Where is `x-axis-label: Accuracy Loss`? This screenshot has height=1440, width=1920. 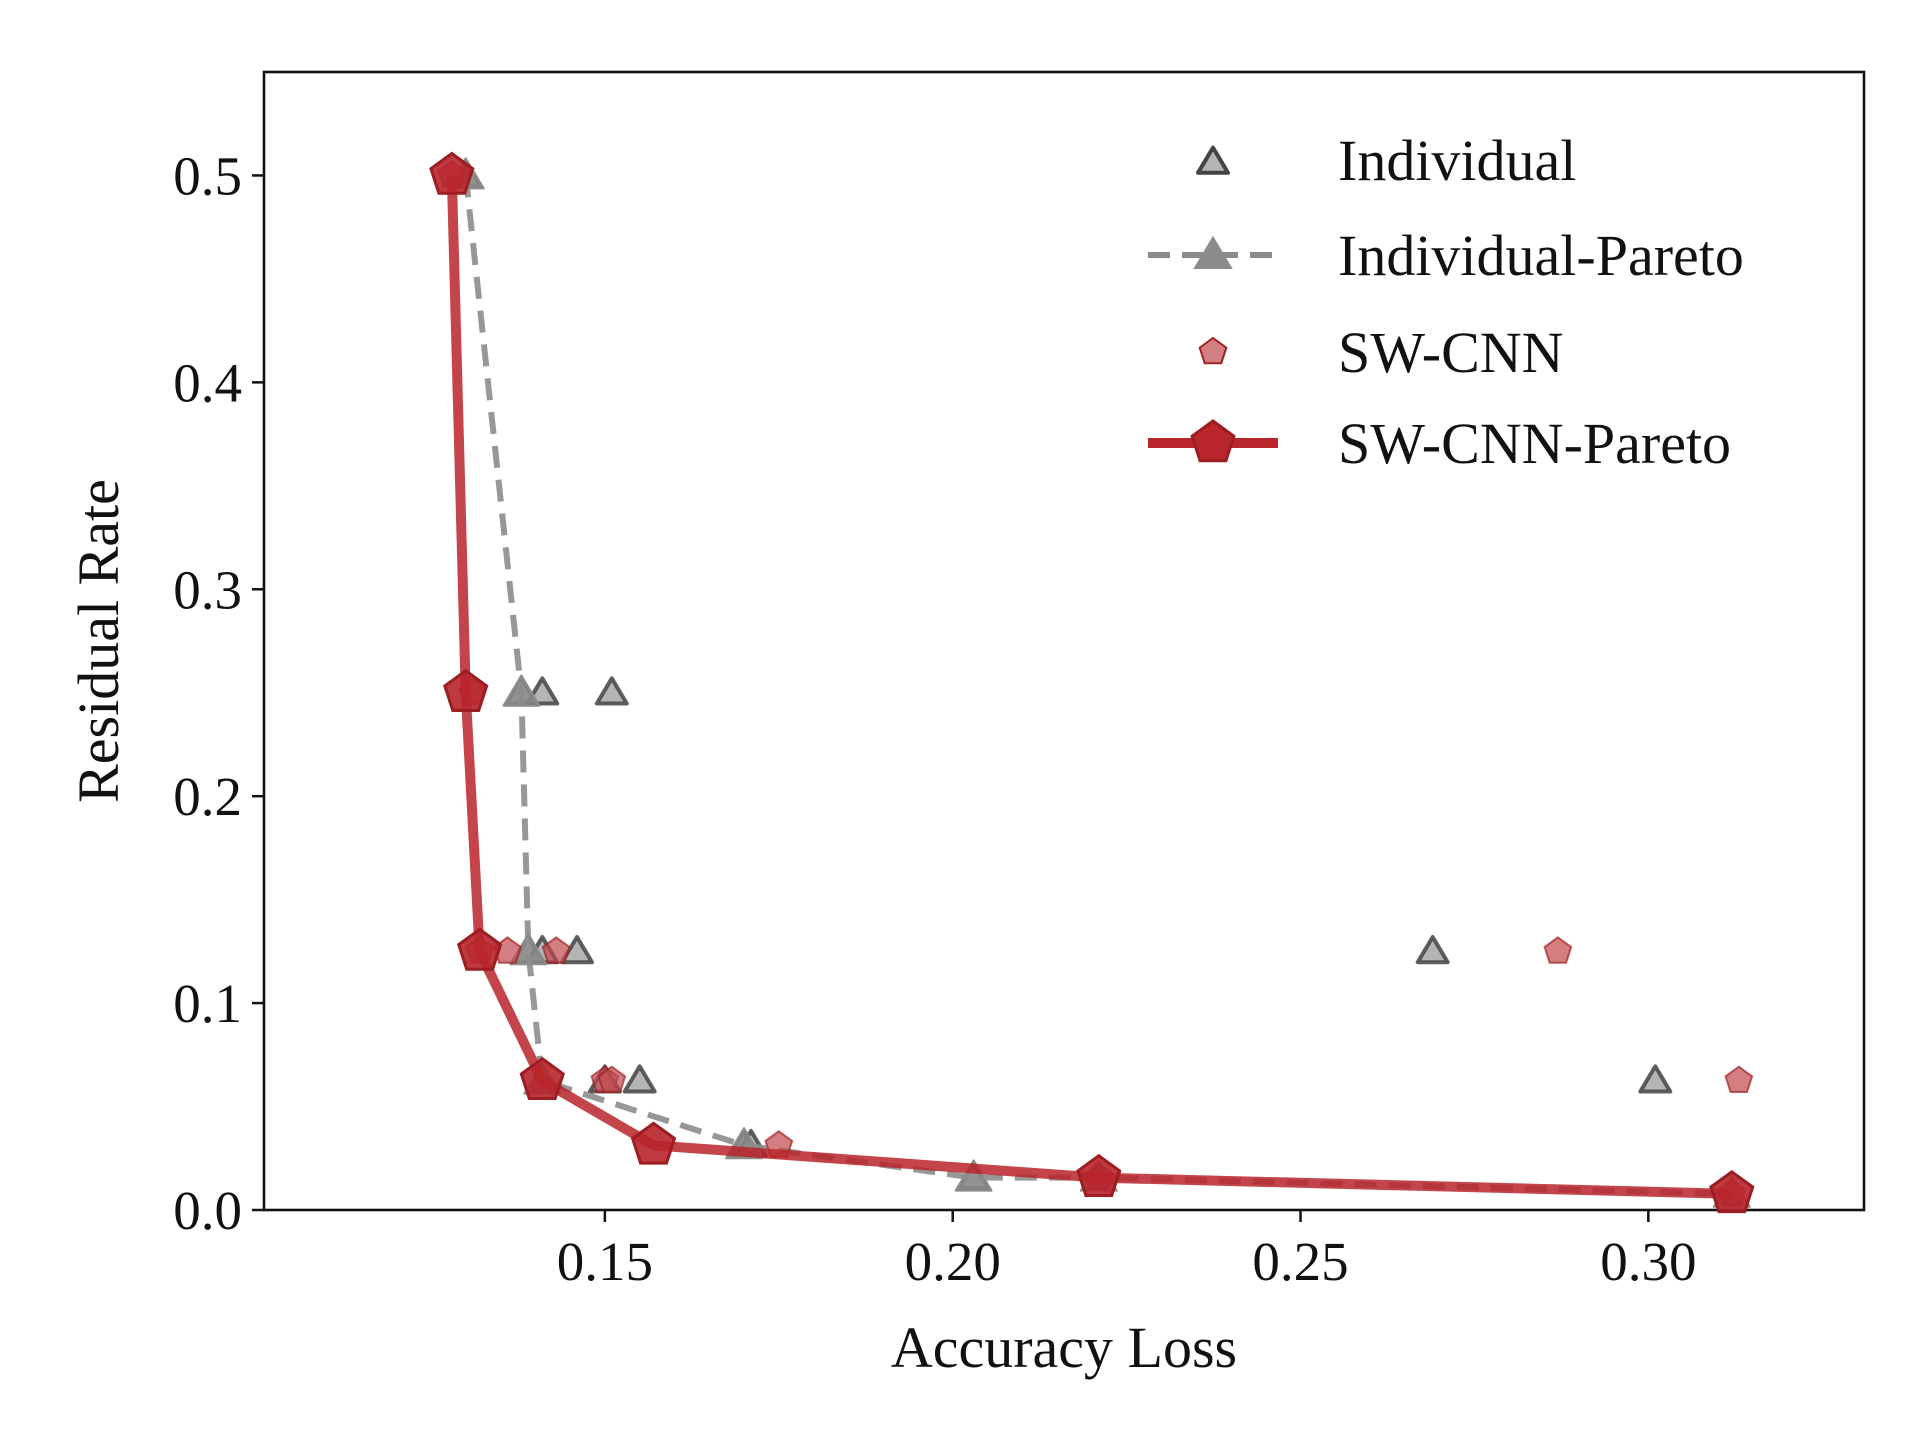 x-axis-label: Accuracy Loss is located at coordinates (1064, 1347).